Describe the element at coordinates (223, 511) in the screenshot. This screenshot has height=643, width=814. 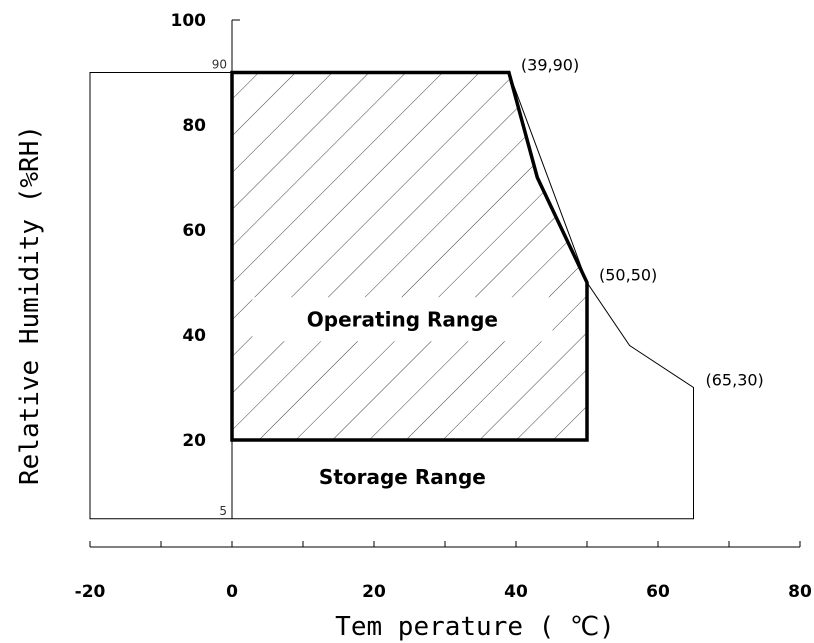
I see `y-boundary-label: 5` at that location.